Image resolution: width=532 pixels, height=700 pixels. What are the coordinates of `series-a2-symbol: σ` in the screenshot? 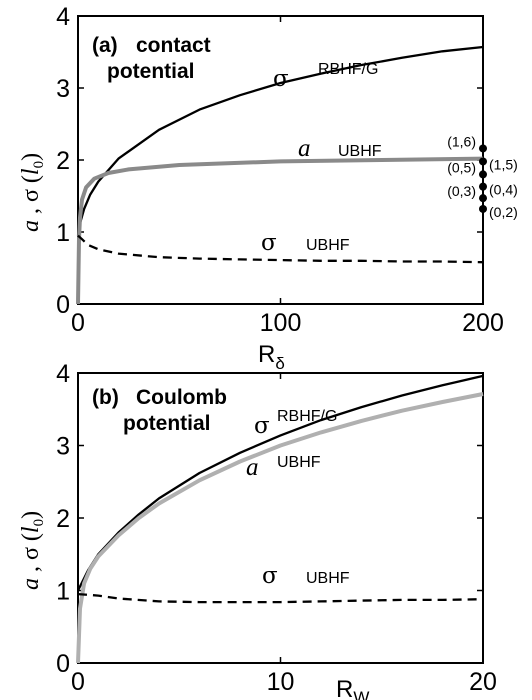 It's located at (269, 243).